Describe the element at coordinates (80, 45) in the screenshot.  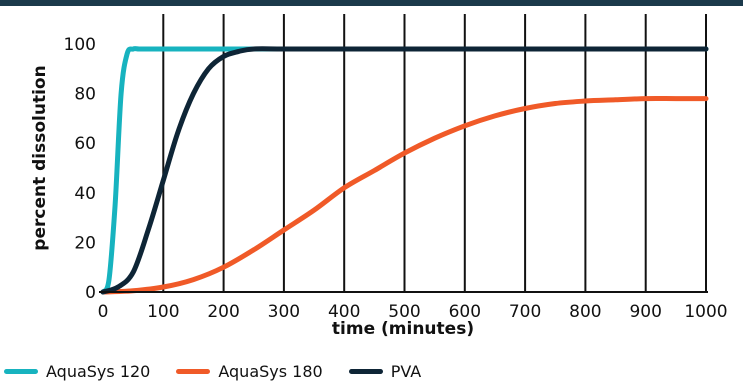
I see `y-tick-label: 100` at that location.